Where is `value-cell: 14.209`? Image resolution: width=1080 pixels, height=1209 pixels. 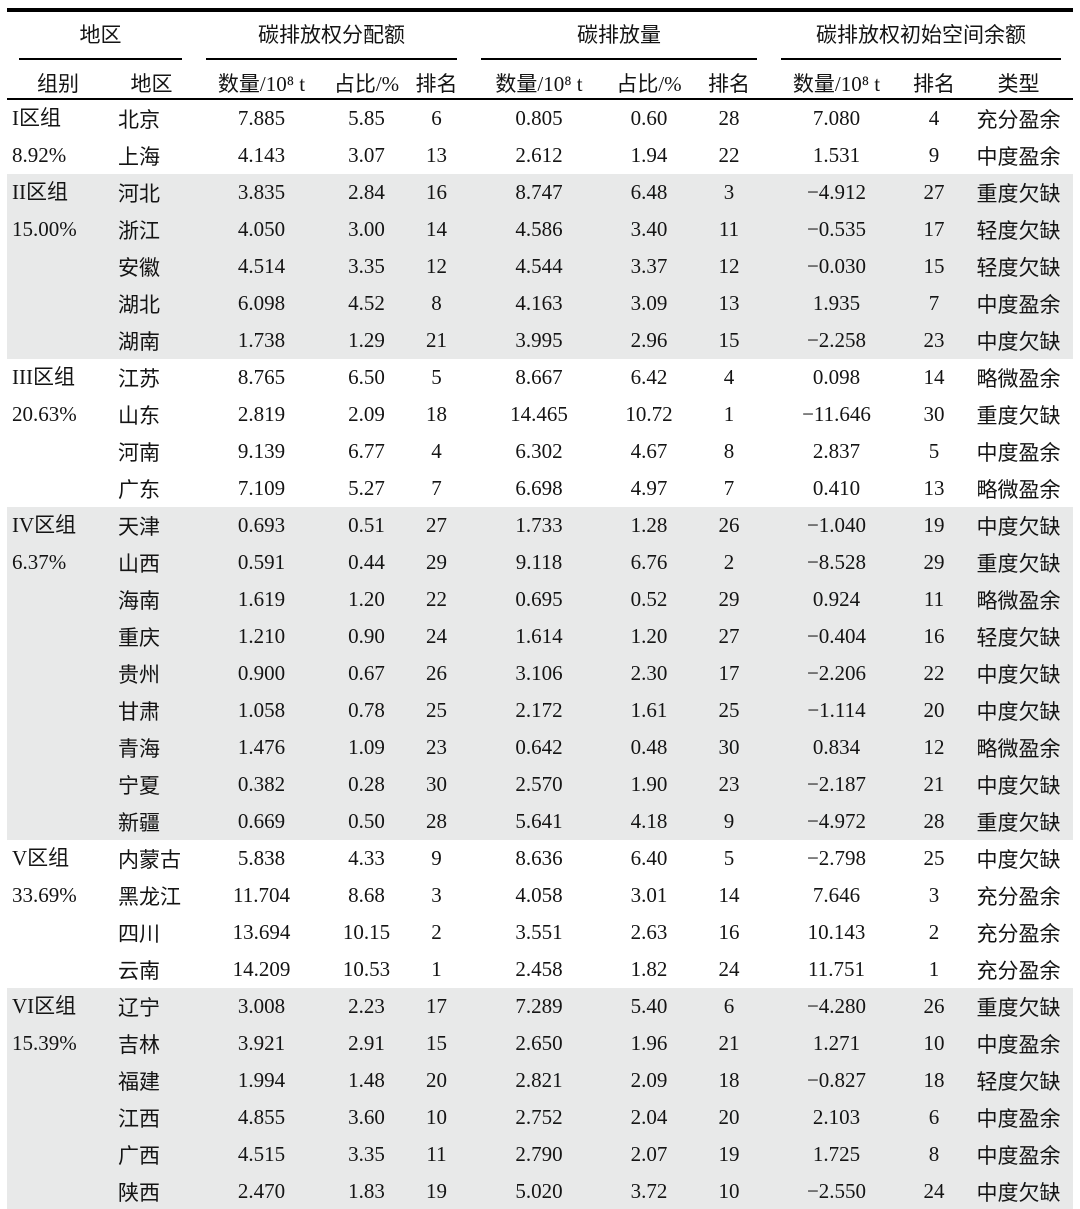
value-cell: 14.209 is located at coordinates (261, 969).